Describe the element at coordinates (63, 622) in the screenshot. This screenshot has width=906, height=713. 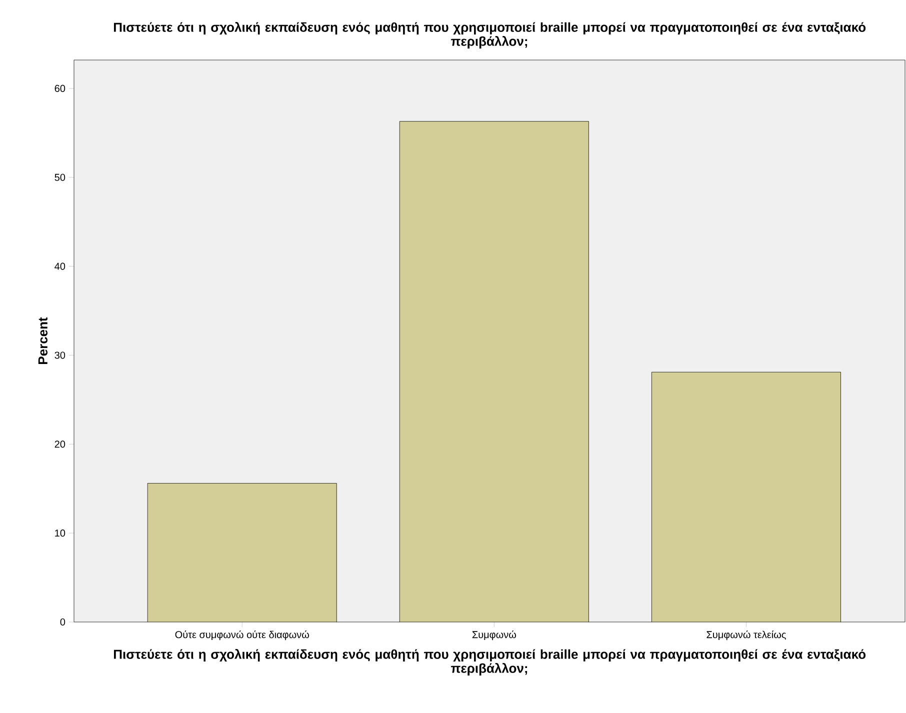
I see `y-tick-label: 0` at that location.